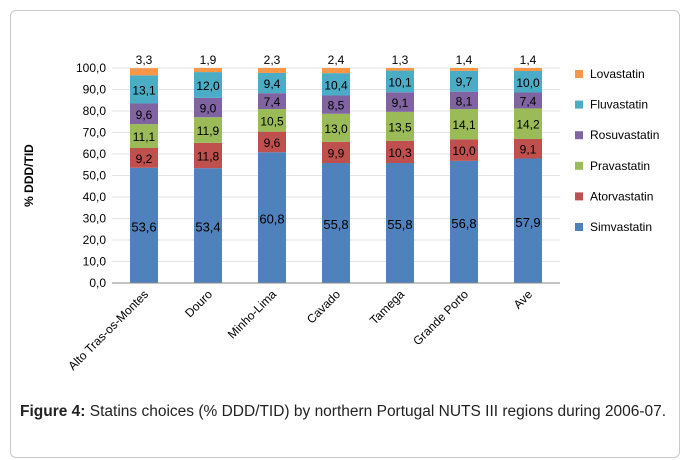 The width and height of the screenshot is (683, 460). I want to click on x-tick-label: Minho-Lima, so click(252, 314).